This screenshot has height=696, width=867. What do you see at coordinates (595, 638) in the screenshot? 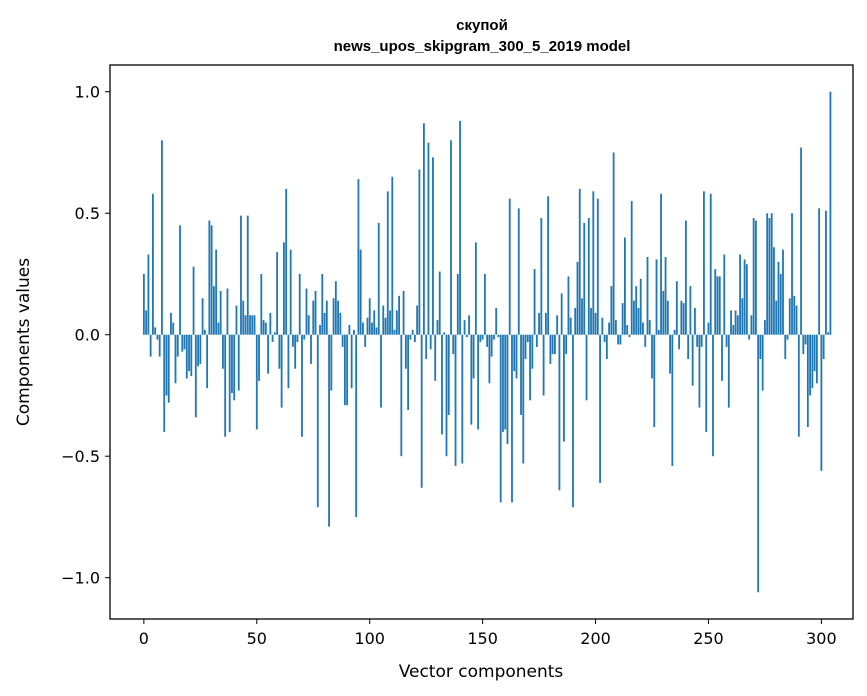
I see `x-tick-label: 200` at bounding box center [595, 638].